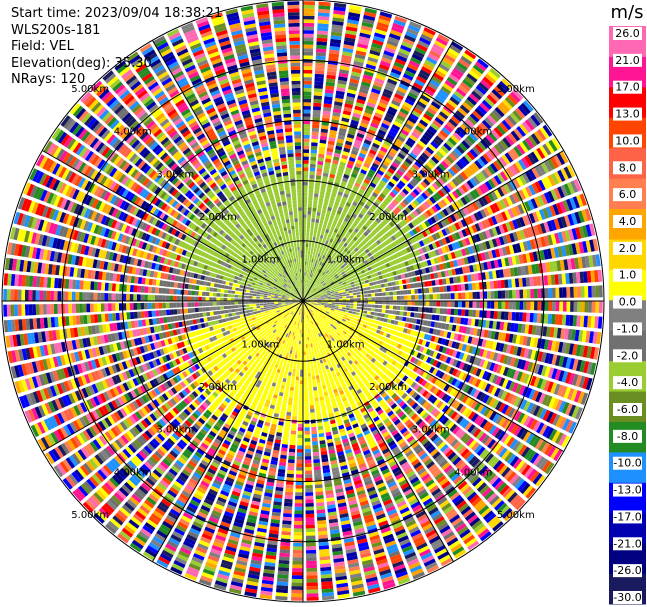 This screenshot has width=647, height=607. Describe the element at coordinates (56, 30) in the screenshot. I see `site-name: WLS200s-181` at that location.